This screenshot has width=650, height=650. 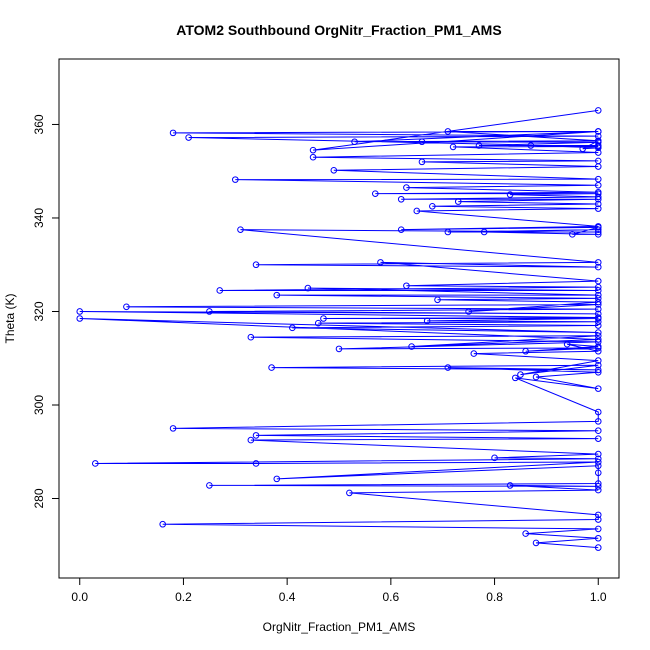 What do you see at coordinates (287, 597) in the screenshot?
I see `x-tick-label: 0.4` at bounding box center [287, 597].